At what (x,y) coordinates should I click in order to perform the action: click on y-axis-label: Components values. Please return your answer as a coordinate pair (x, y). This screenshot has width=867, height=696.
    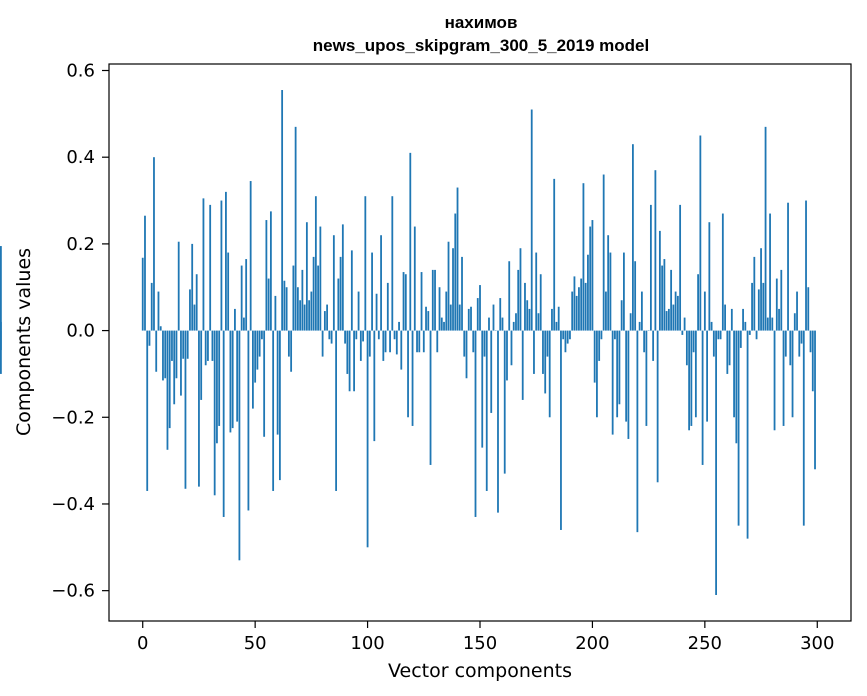
    Looking at the image, I should click on (24, 342).